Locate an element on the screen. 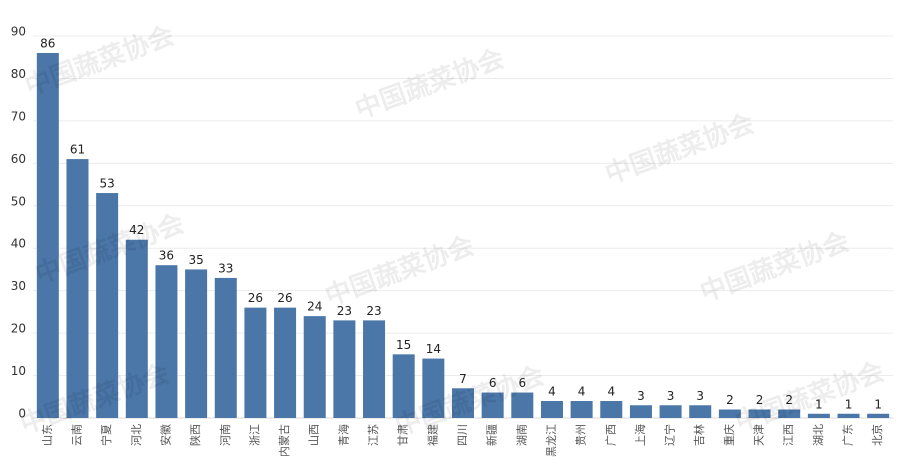 This screenshot has height=465, width=903. value-label: 36 is located at coordinates (166, 256).